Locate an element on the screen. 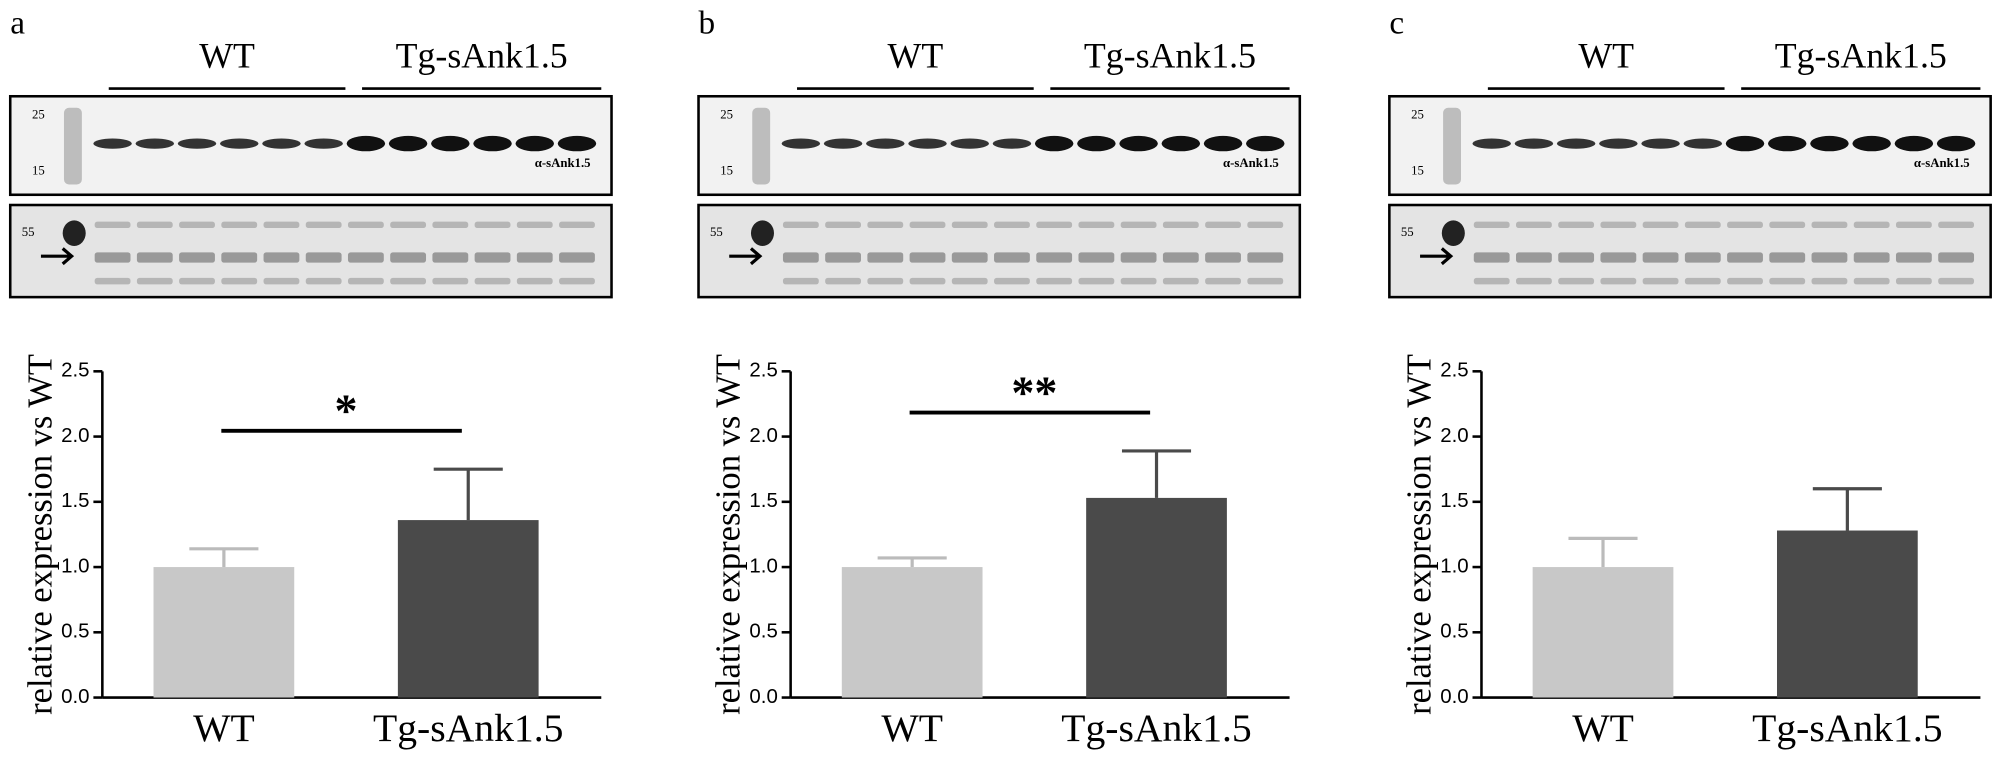 This screenshot has width=2006, height=758. y-tick-label: 0.5 is located at coordinates (75, 631).